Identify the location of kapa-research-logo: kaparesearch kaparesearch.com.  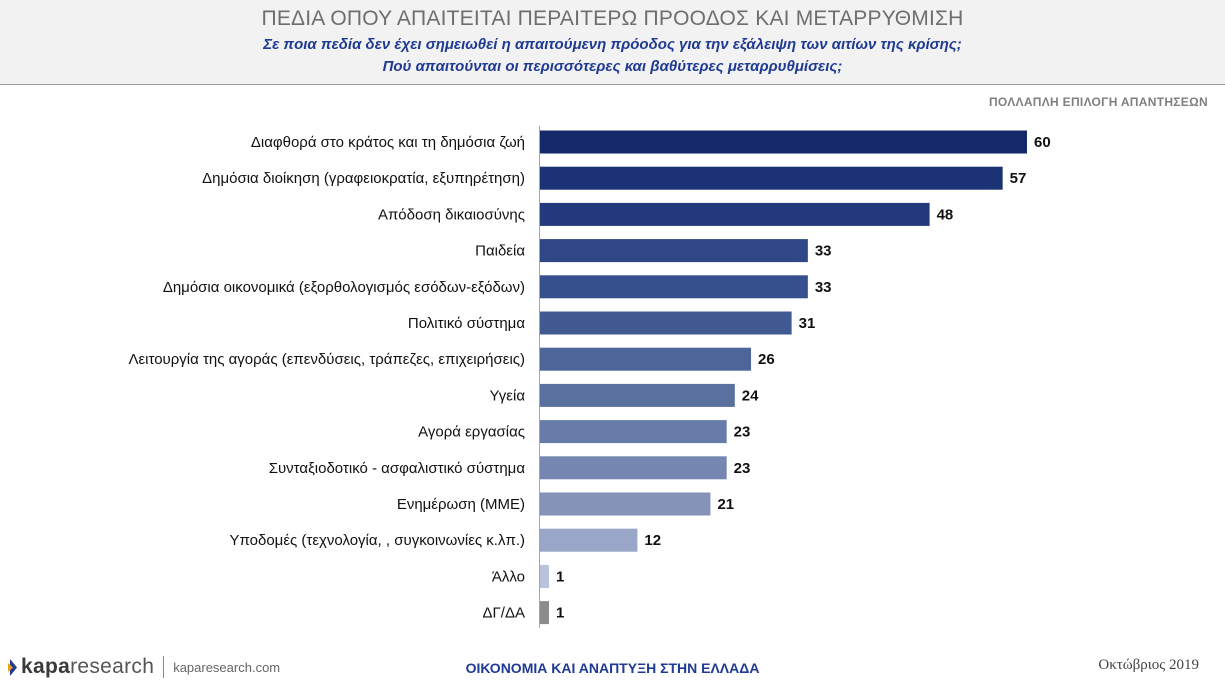
(144, 667).